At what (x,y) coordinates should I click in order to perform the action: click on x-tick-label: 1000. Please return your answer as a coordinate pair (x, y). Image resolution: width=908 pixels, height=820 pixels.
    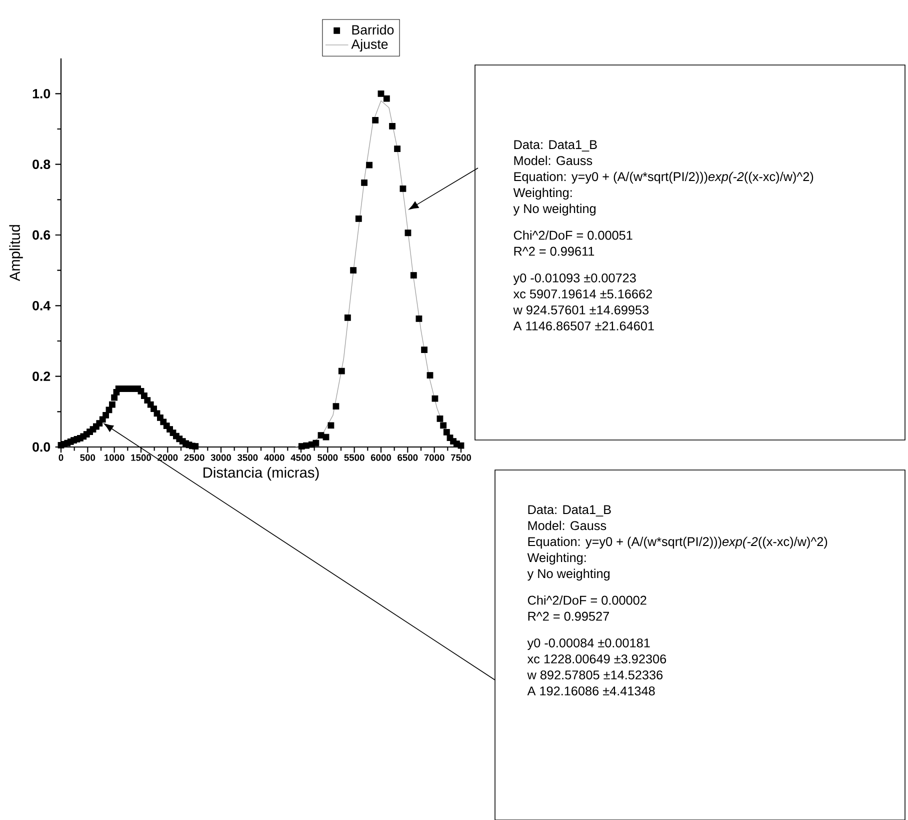
    Looking at the image, I should click on (114, 457).